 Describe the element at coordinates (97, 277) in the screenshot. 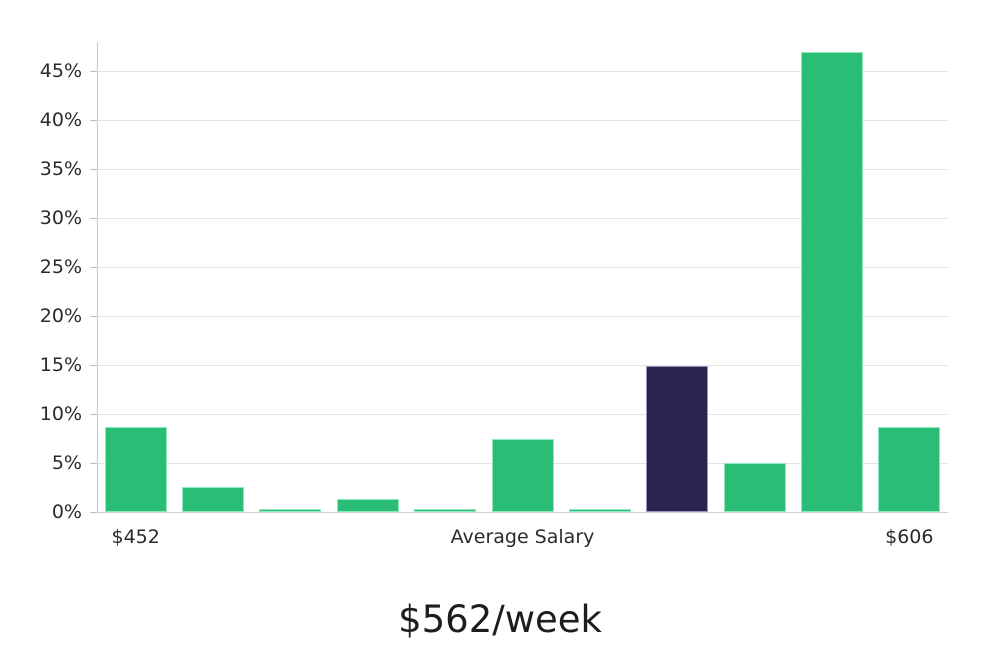

I see `y-axis-spine` at that location.